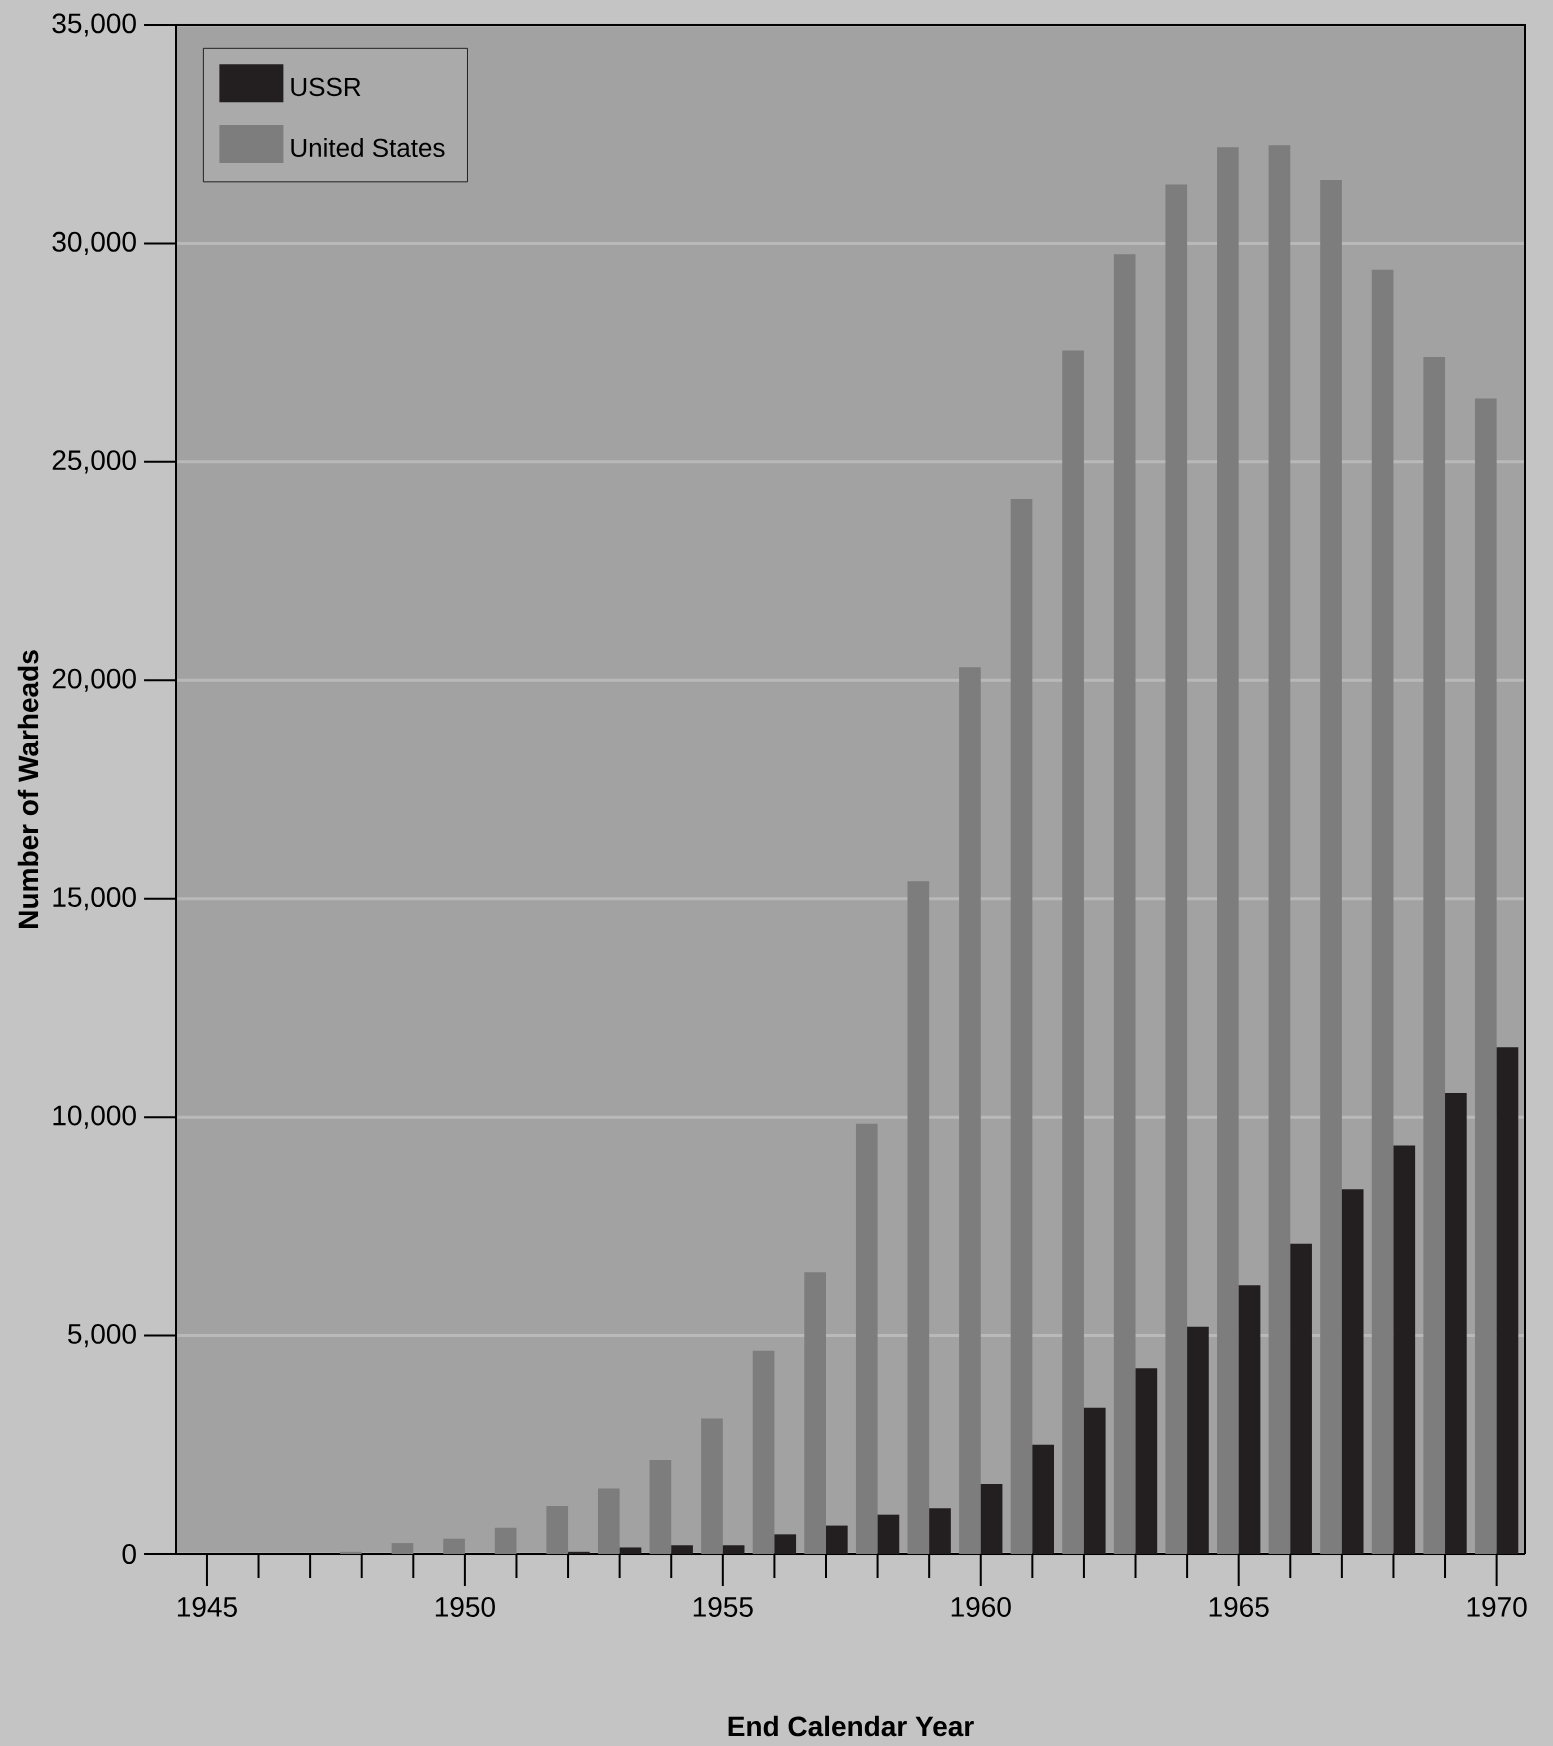  What do you see at coordinates (851, 1726) in the screenshot?
I see `x-axis-title: End Calendar Year` at bounding box center [851, 1726].